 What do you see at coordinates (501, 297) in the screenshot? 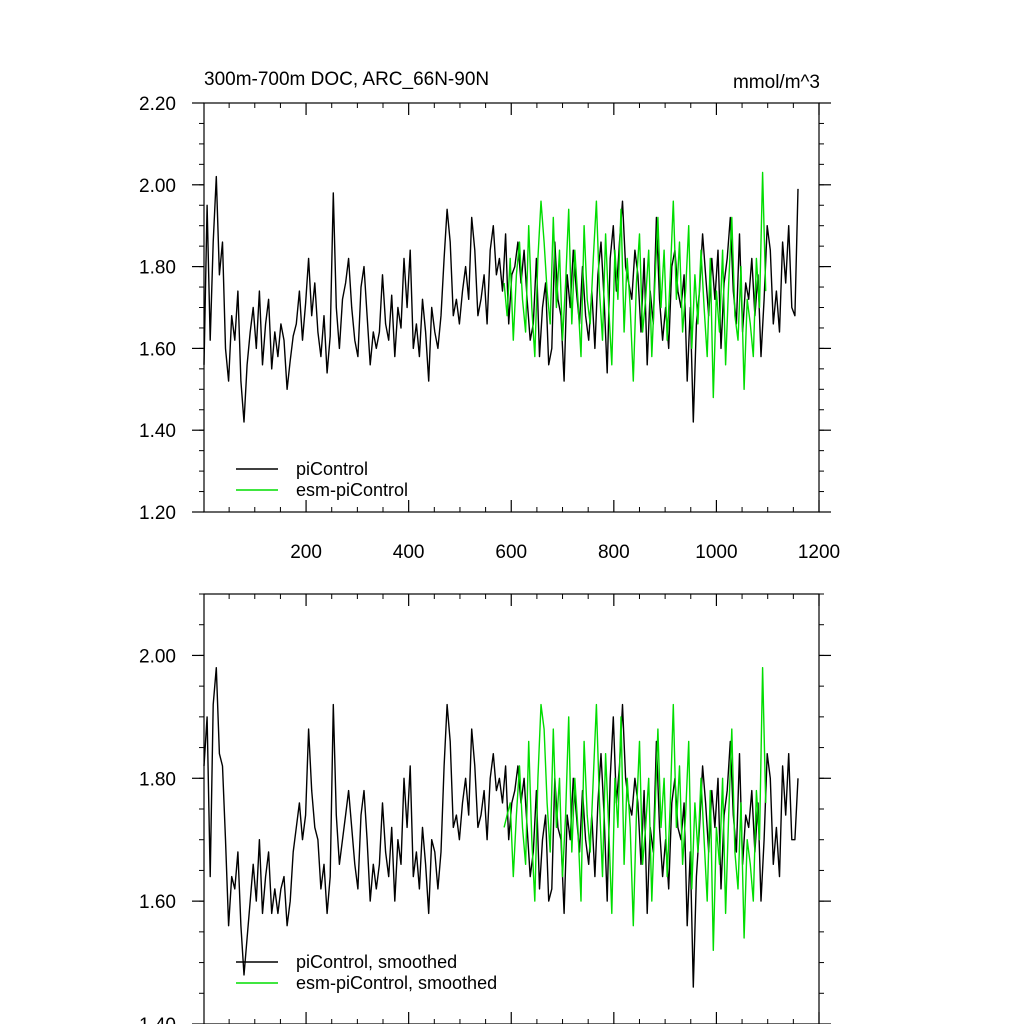
I see `series-group` at bounding box center [501, 297].